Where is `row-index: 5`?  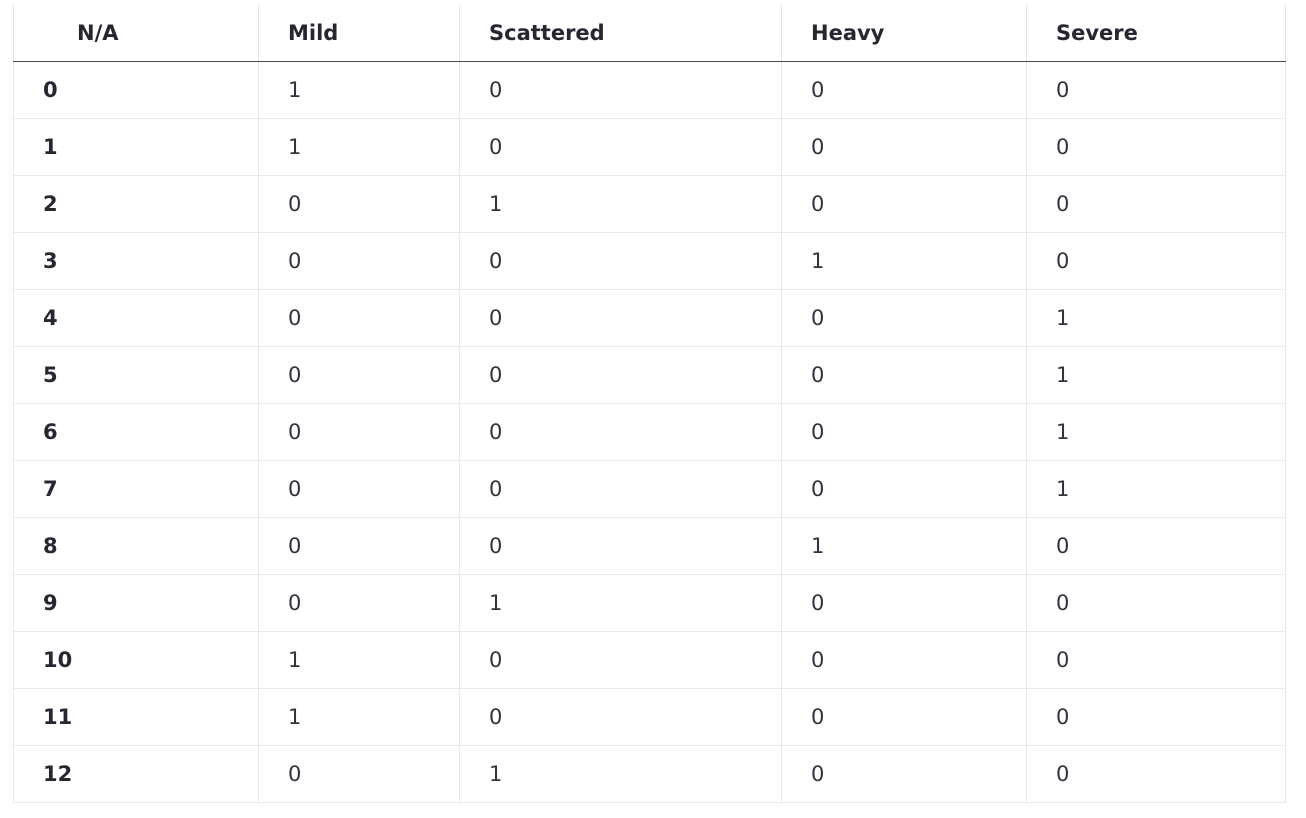 row-index: 5 is located at coordinates (136, 375).